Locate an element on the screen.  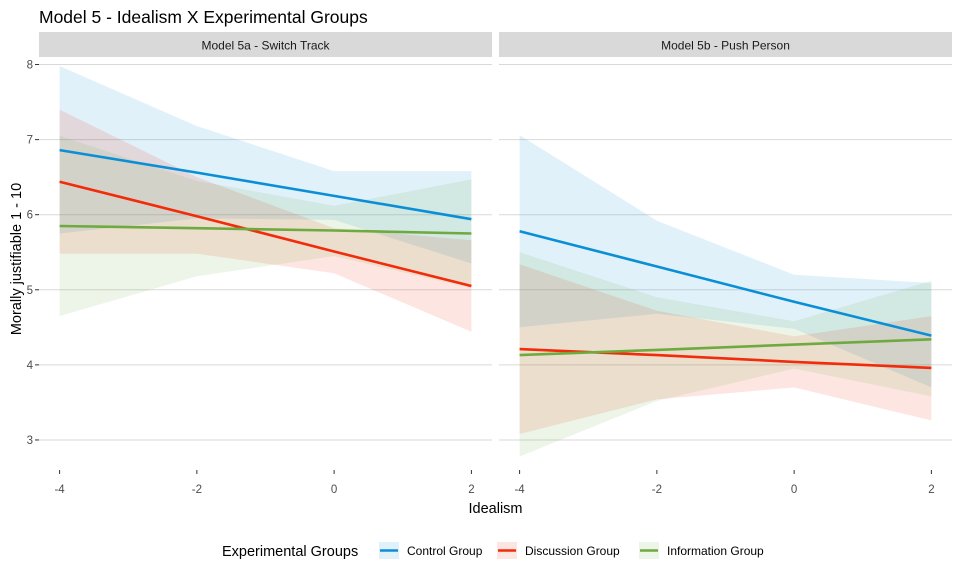
legend-label: Discussion Group is located at coordinates (572, 551).